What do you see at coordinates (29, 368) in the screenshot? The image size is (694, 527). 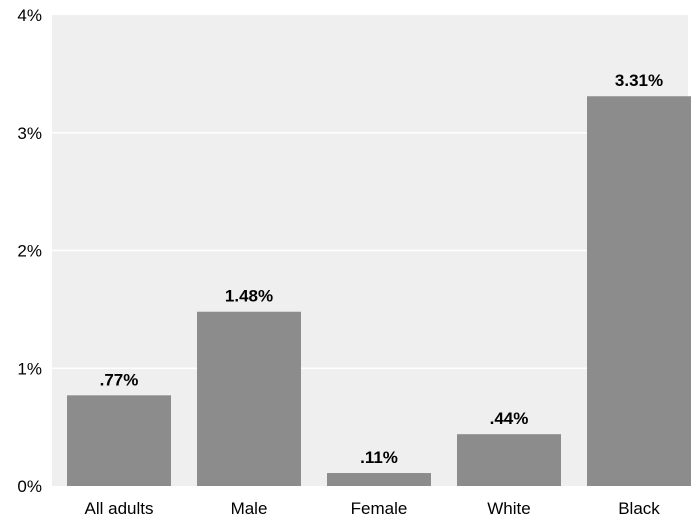 I see `y-tick-label: 1%` at bounding box center [29, 368].